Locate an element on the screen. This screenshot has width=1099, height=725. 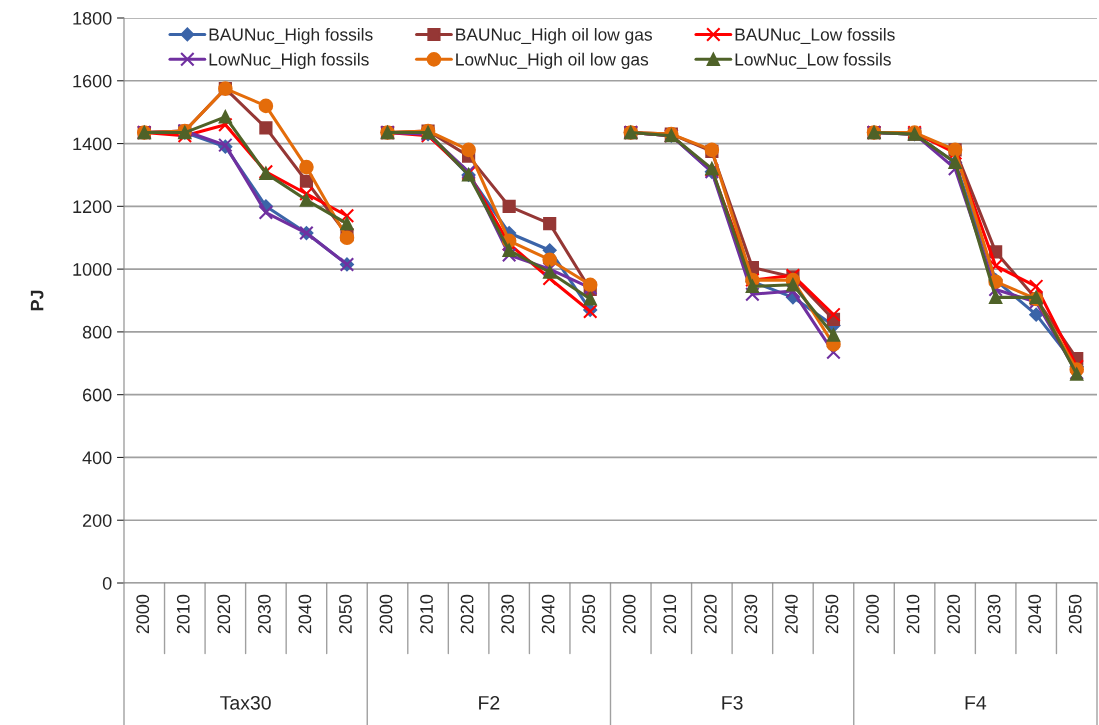
text: F4 is located at coordinates (976, 703).